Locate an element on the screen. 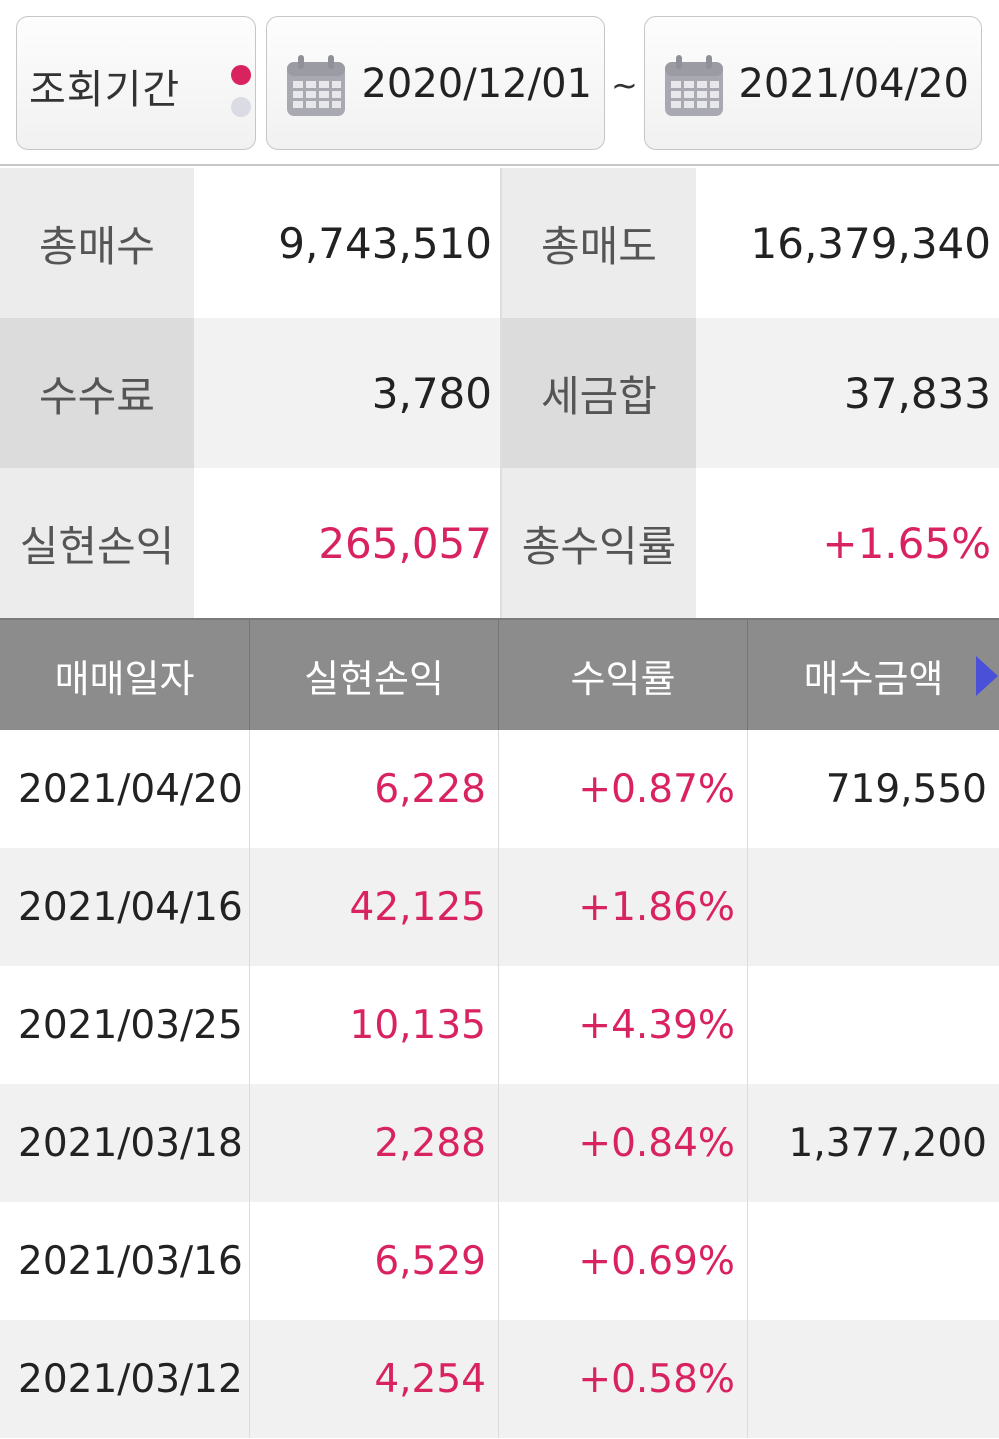 This screenshot has height=1439, width=999. total-buy-value: 9,743,510 is located at coordinates (385, 243).